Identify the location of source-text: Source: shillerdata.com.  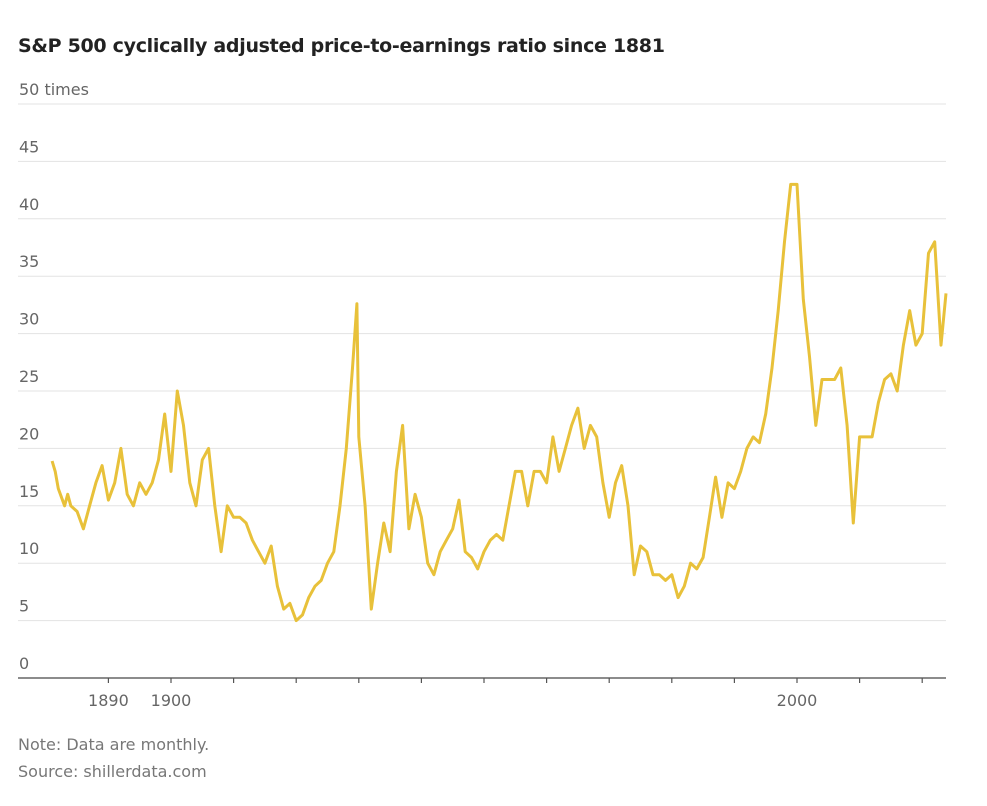
(112, 771).